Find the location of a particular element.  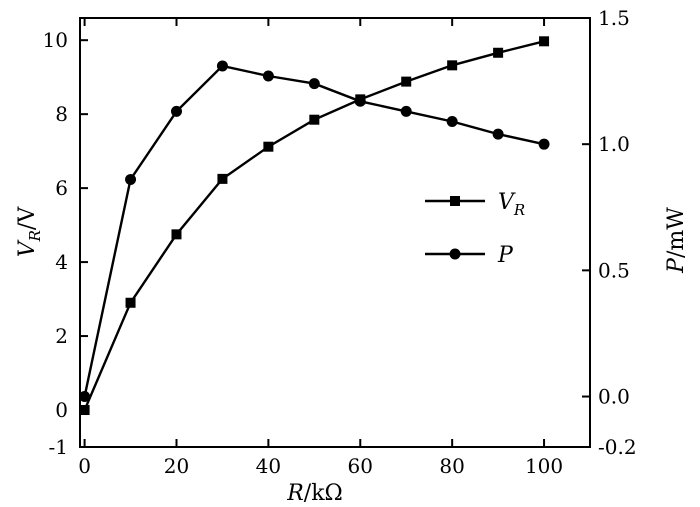

x-tick-label: 0 is located at coordinates (84, 466).